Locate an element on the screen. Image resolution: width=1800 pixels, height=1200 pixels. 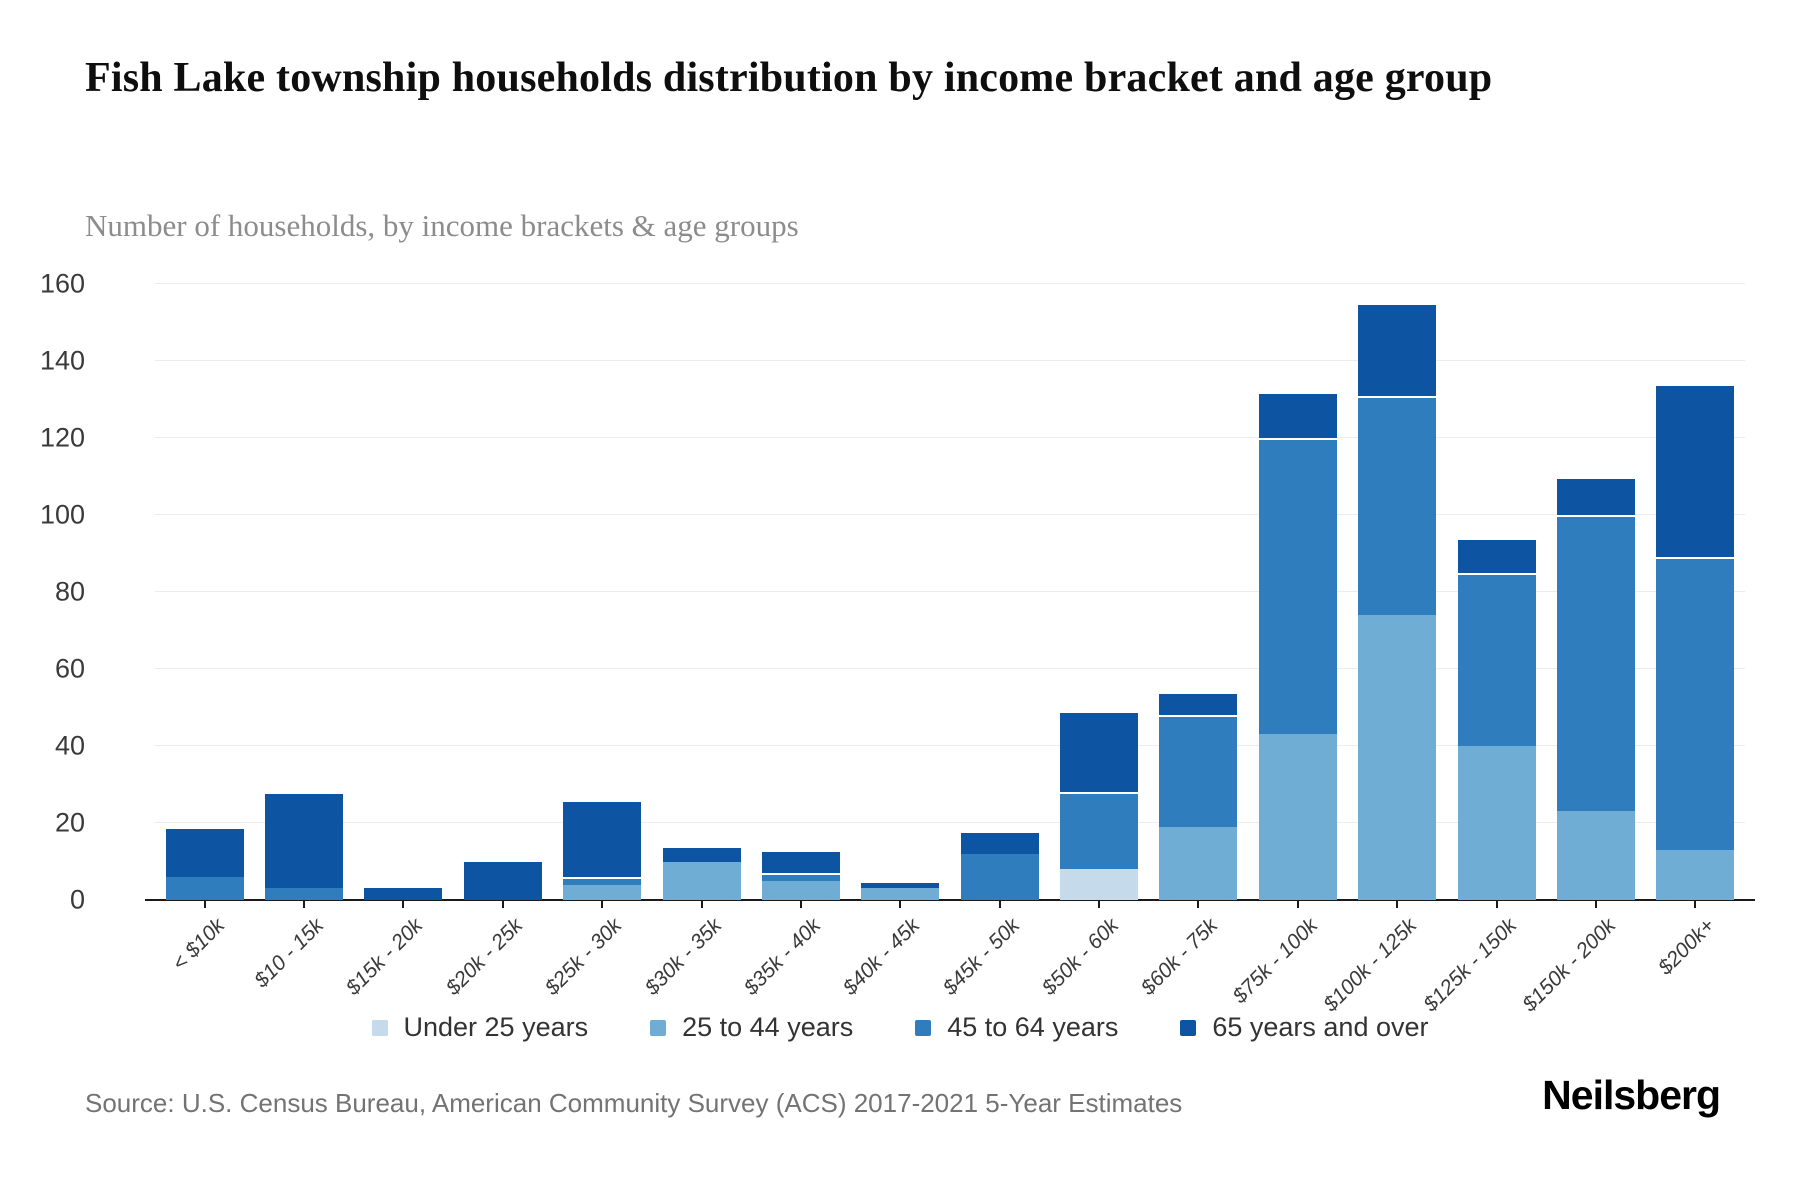
bar-75k-100k is located at coordinates (1297, 645).